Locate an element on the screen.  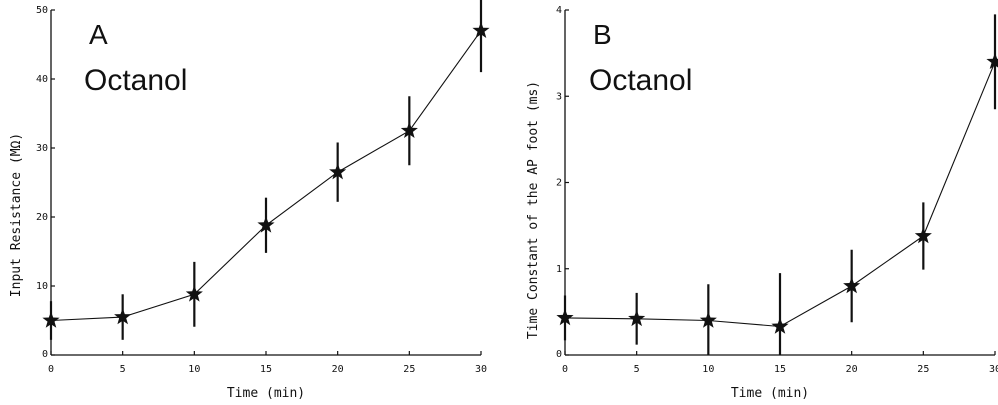
y-axis-label: Input Resistance (MΩ) is located at coordinates (16, 215).